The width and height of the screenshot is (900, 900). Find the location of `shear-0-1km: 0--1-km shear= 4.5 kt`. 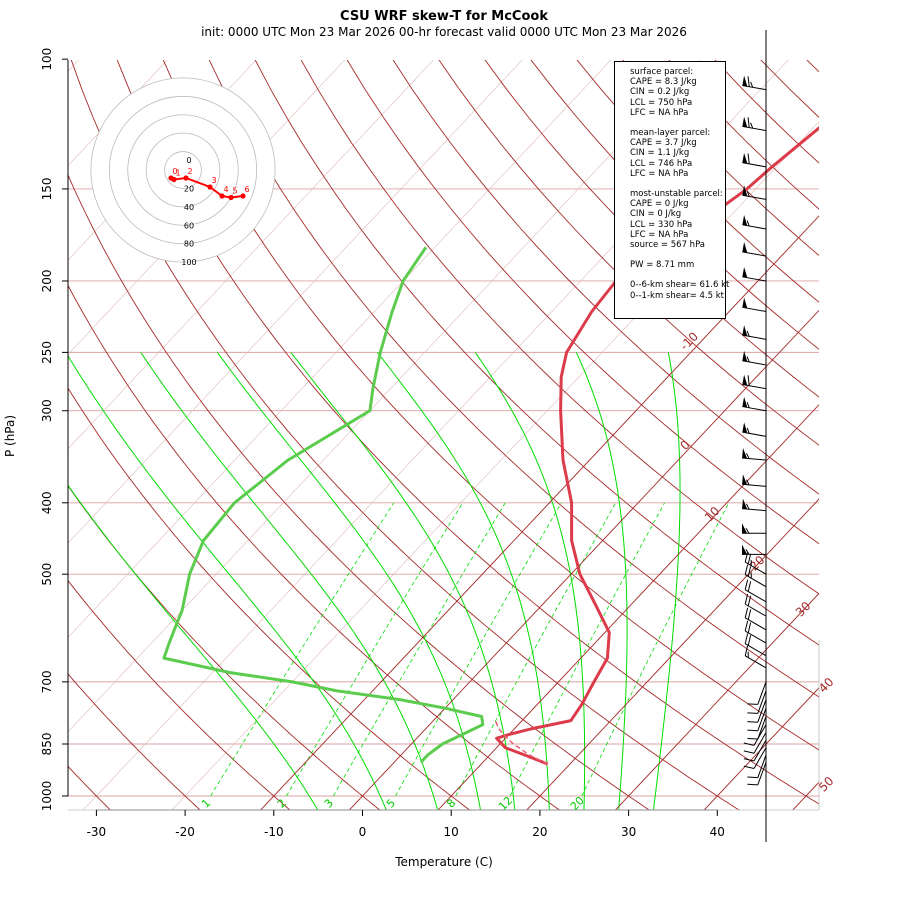

shear-0-1km: 0--1-km shear= 4.5 kt is located at coordinates (677, 295).